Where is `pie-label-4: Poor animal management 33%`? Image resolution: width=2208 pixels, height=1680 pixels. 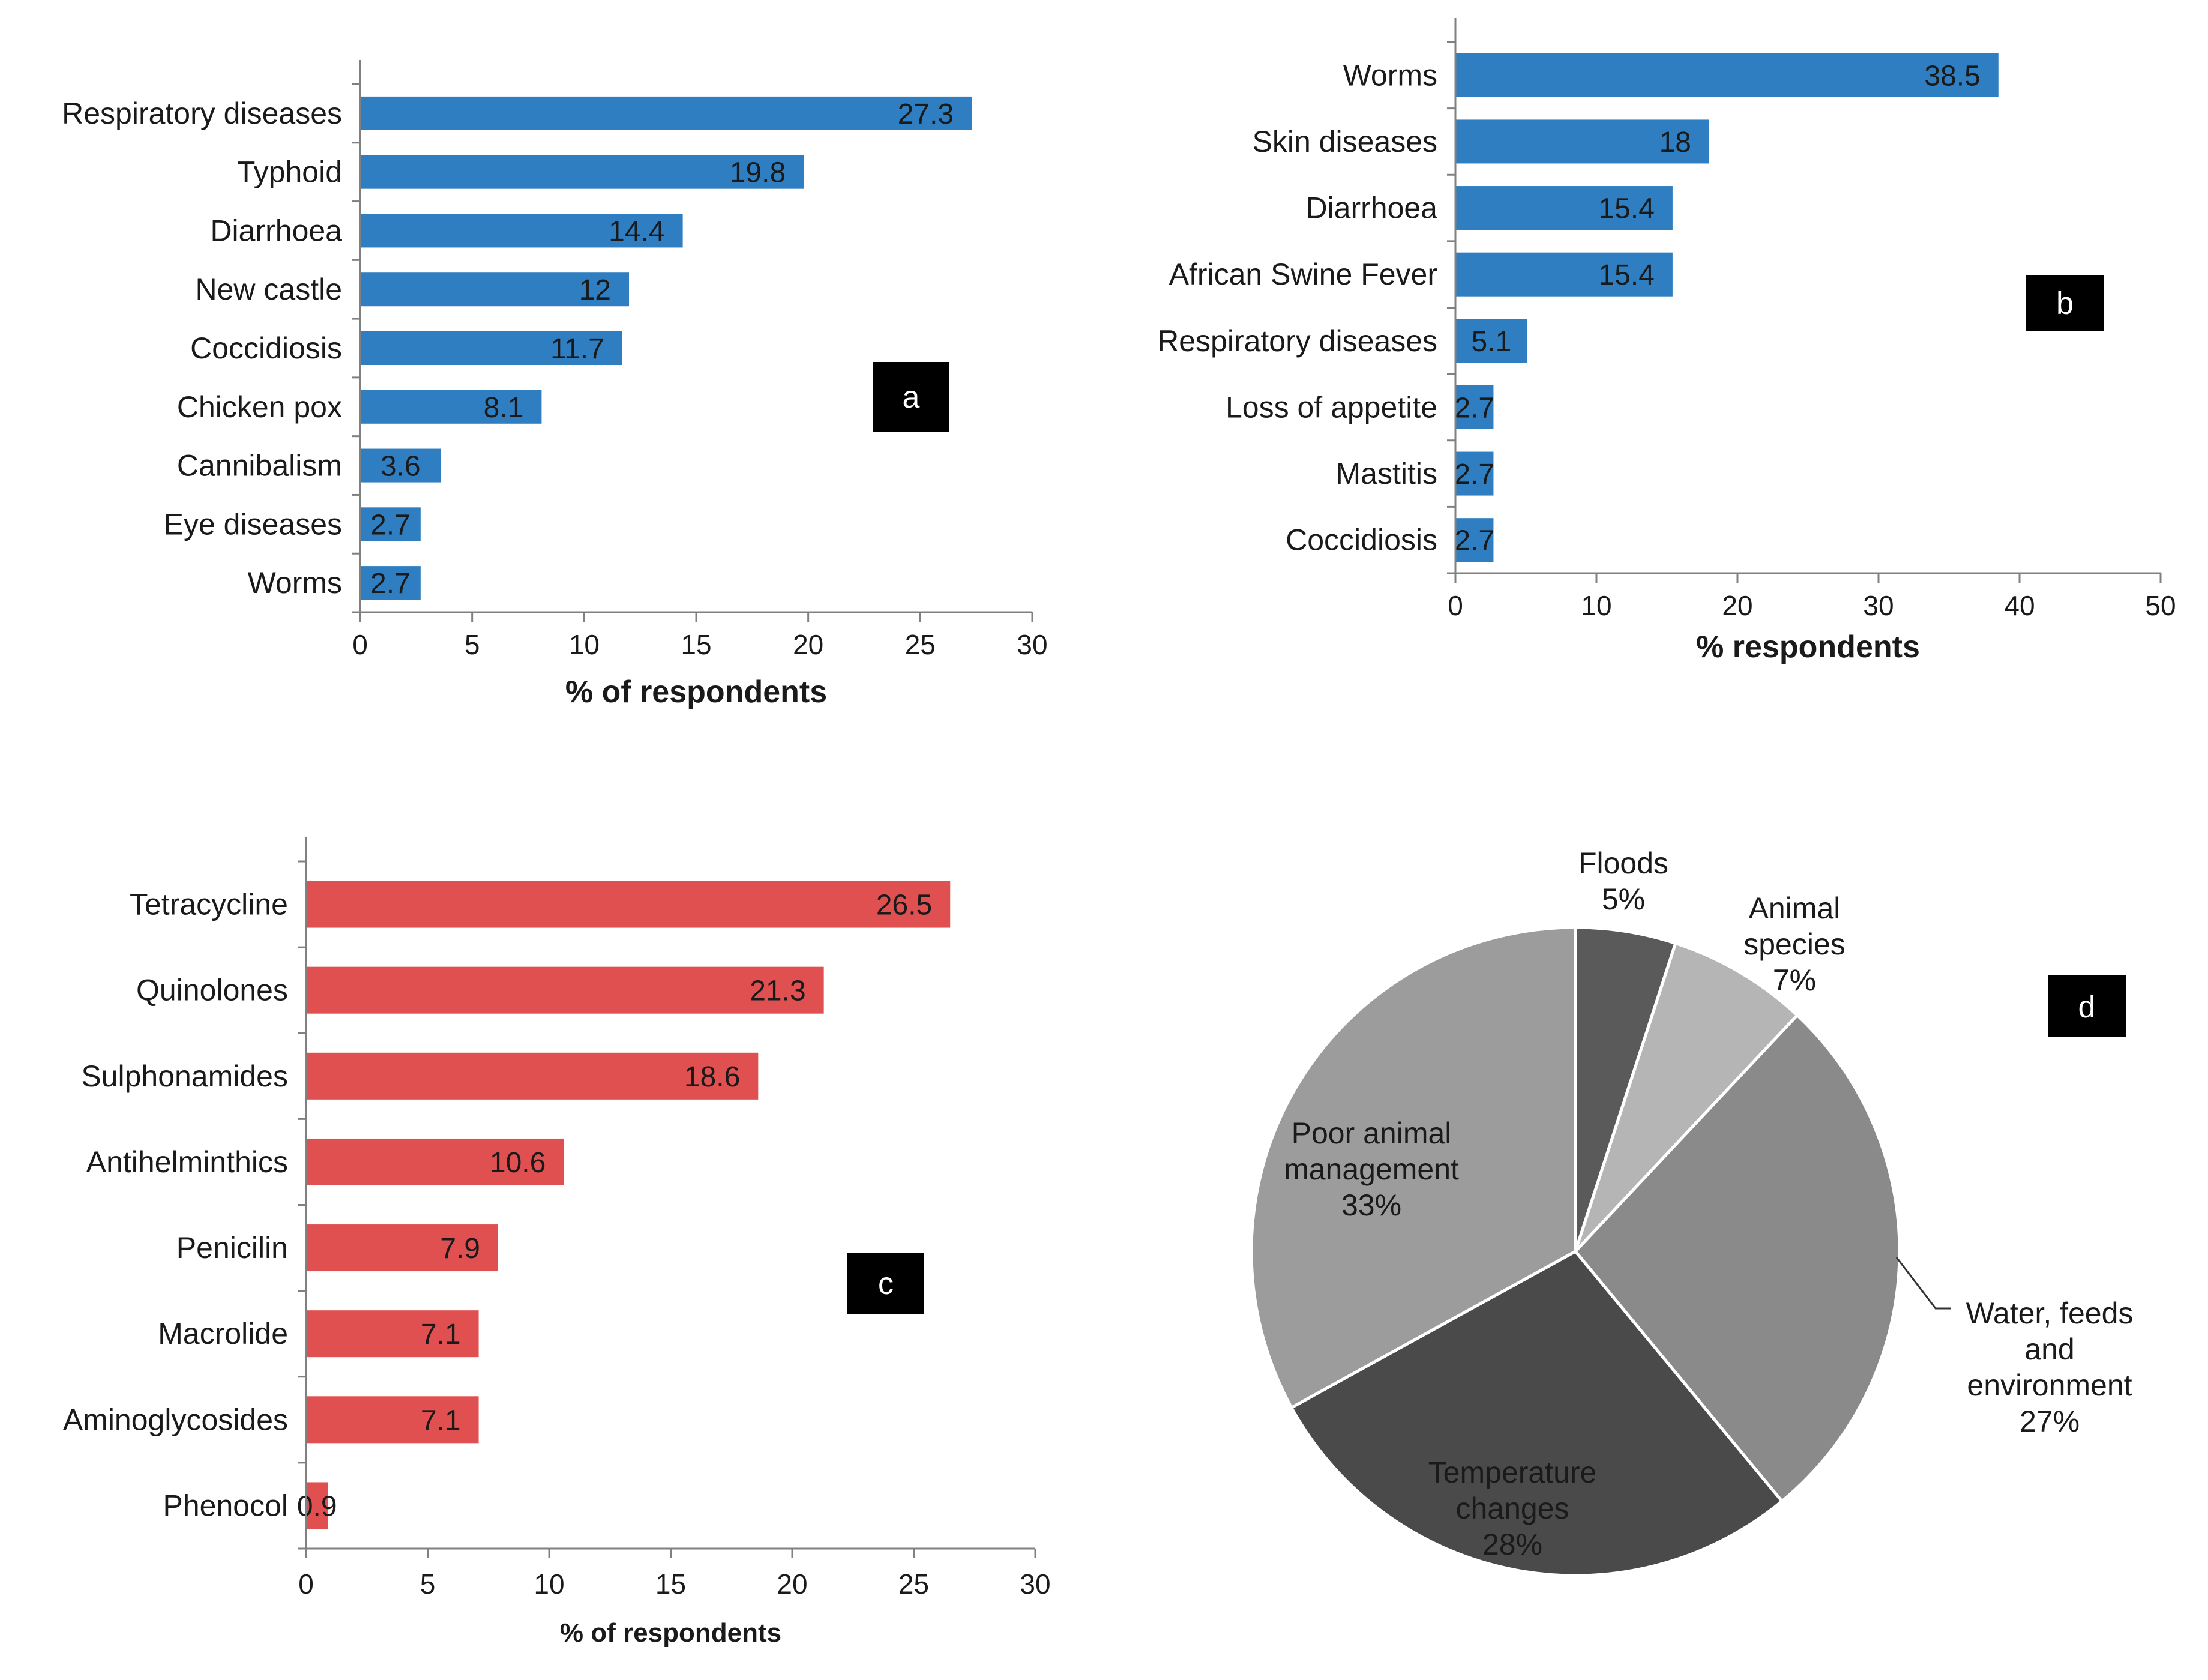 pie-label-4: Poor animal management 33% is located at coordinates (1372, 1169).